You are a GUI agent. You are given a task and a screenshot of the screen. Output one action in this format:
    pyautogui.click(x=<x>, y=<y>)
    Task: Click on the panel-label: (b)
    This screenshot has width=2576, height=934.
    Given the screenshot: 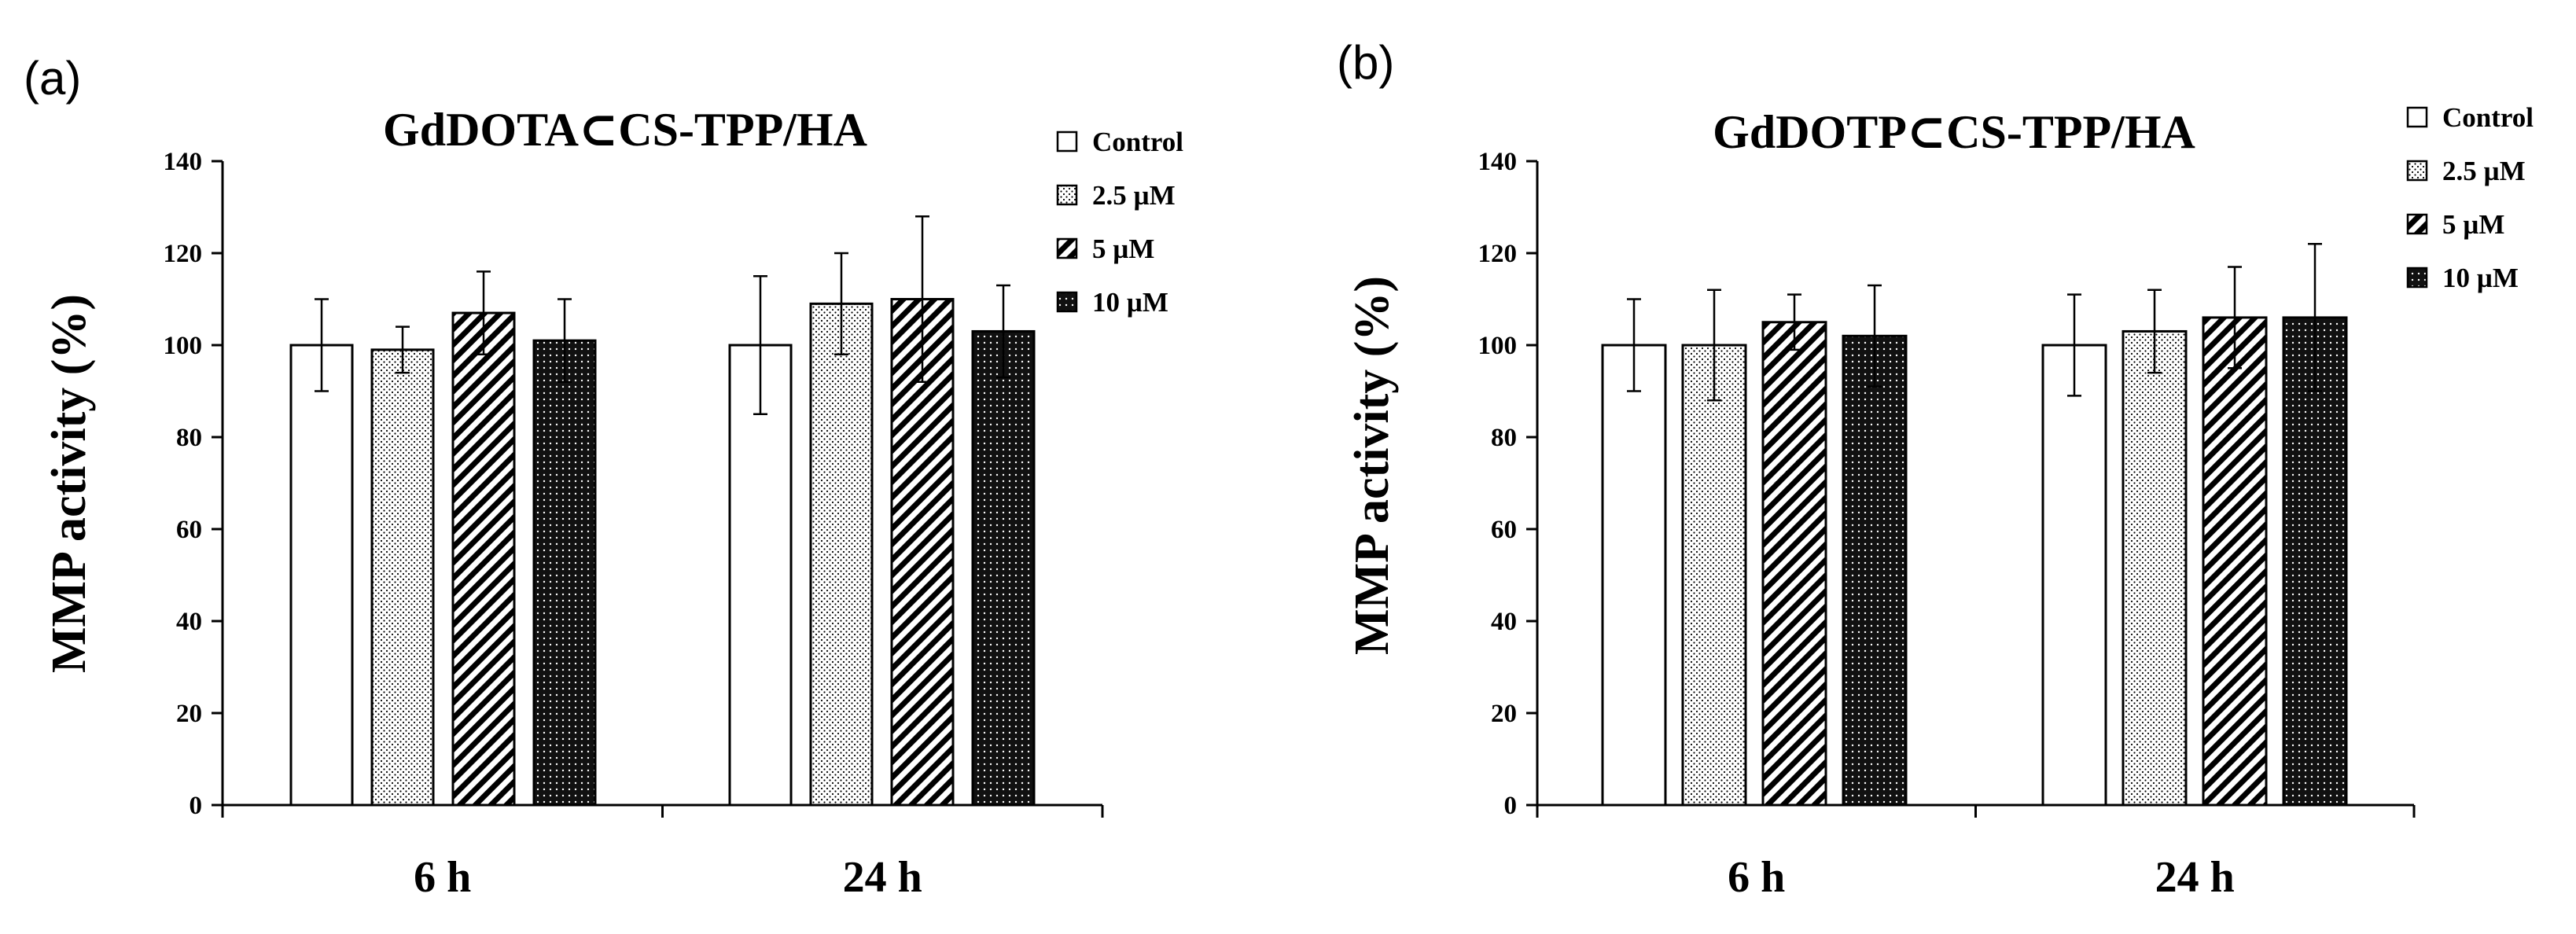 What is the action you would take?
    pyautogui.click(x=1365, y=63)
    